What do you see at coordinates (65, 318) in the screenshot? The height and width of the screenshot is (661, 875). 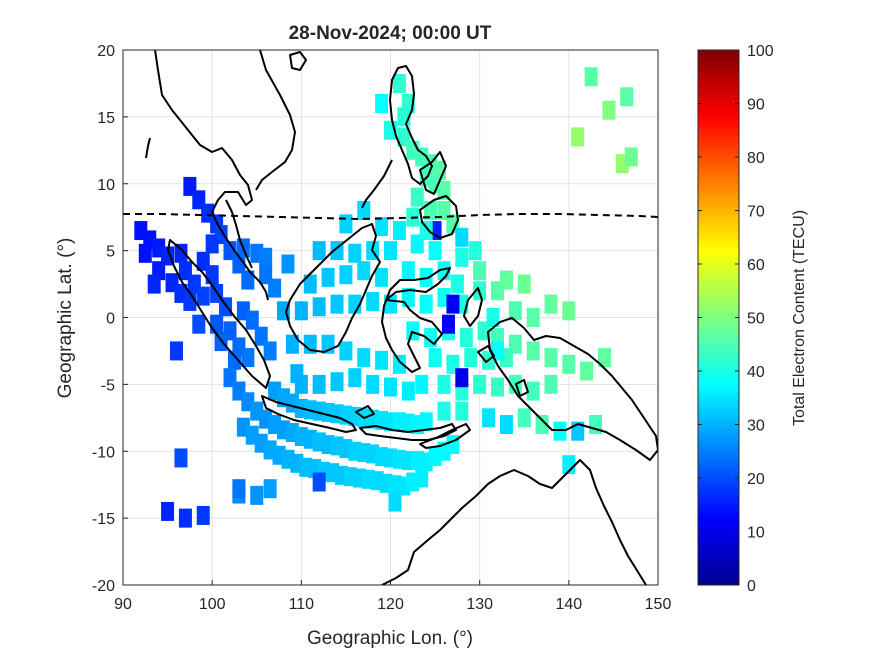 I see `y-axis-label: Geographic Lat. (°)` at bounding box center [65, 318].